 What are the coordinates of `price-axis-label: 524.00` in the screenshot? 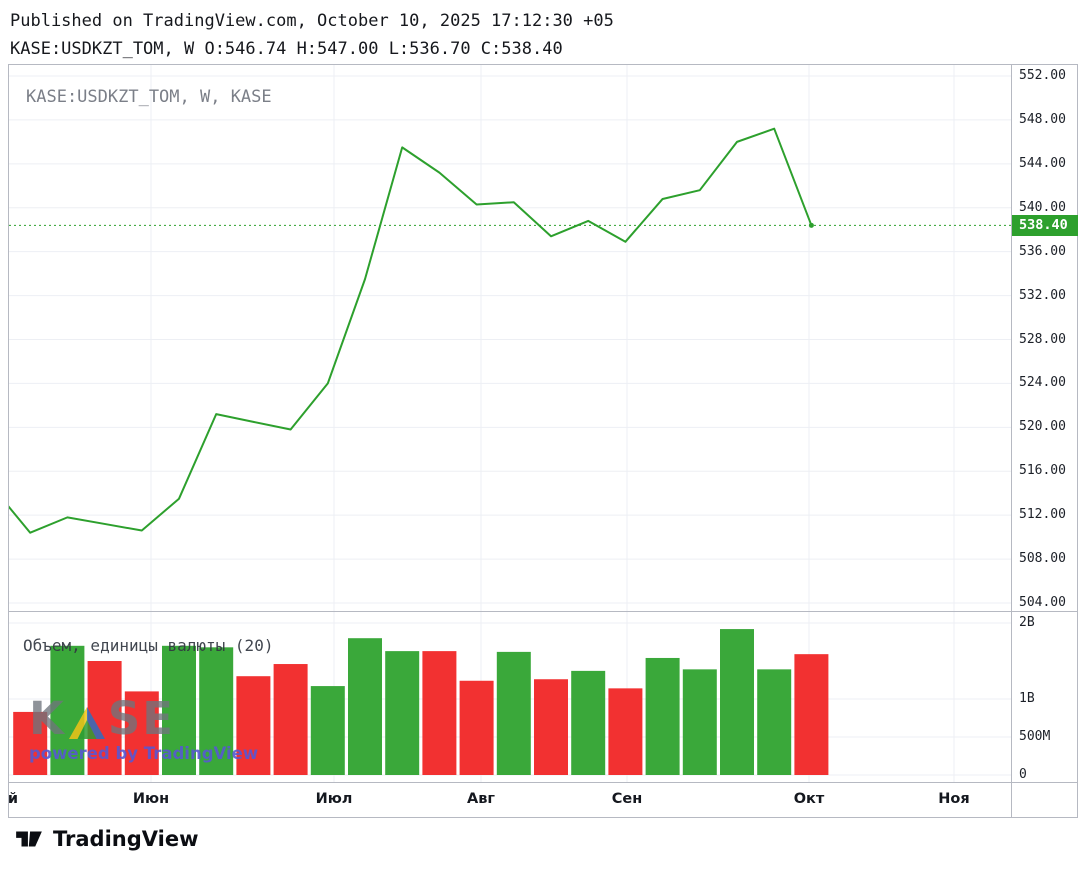 It's located at (1042, 383).